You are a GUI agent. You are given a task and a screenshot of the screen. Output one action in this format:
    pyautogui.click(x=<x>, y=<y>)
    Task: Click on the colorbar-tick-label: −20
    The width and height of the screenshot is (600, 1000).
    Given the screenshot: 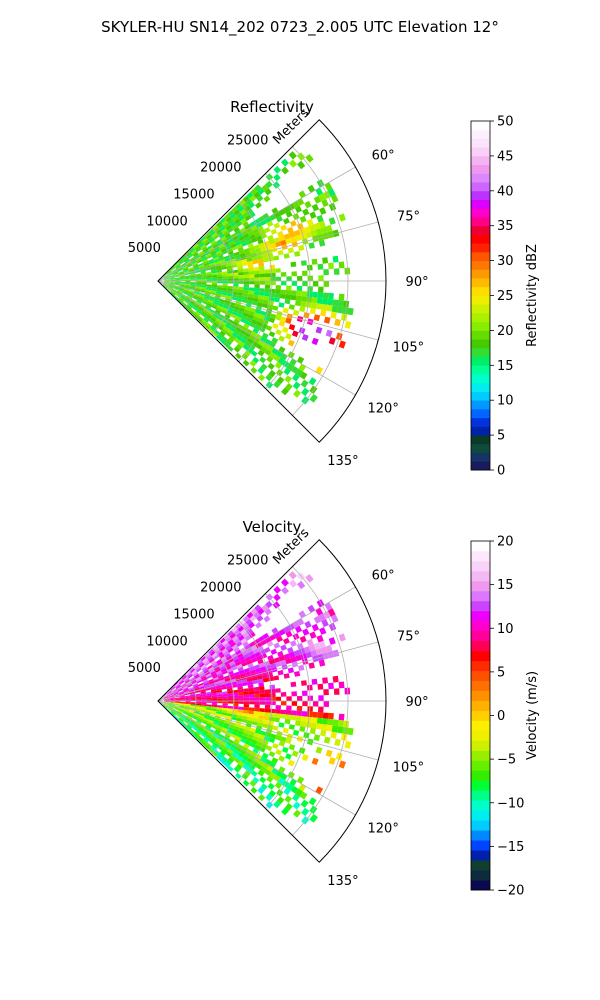 What is the action you would take?
    pyautogui.click(x=510, y=891)
    